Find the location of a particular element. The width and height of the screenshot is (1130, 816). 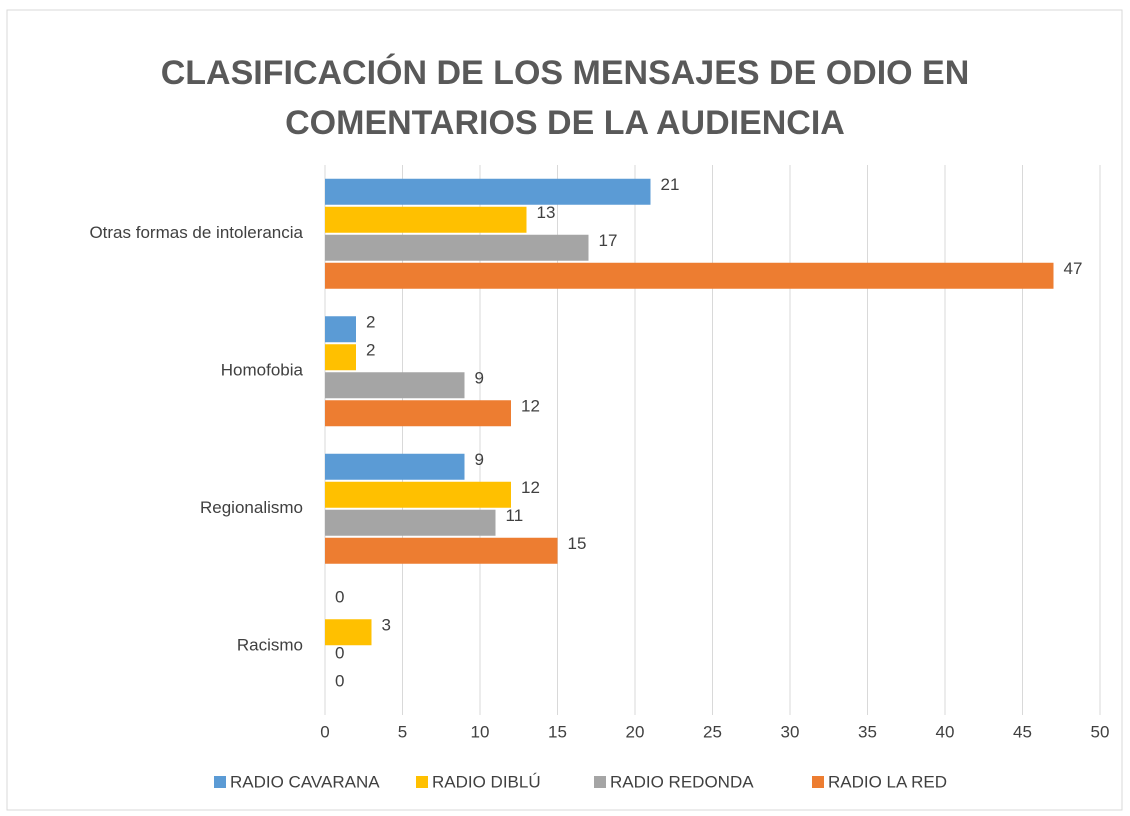

data-label: 11 is located at coordinates (515, 515).